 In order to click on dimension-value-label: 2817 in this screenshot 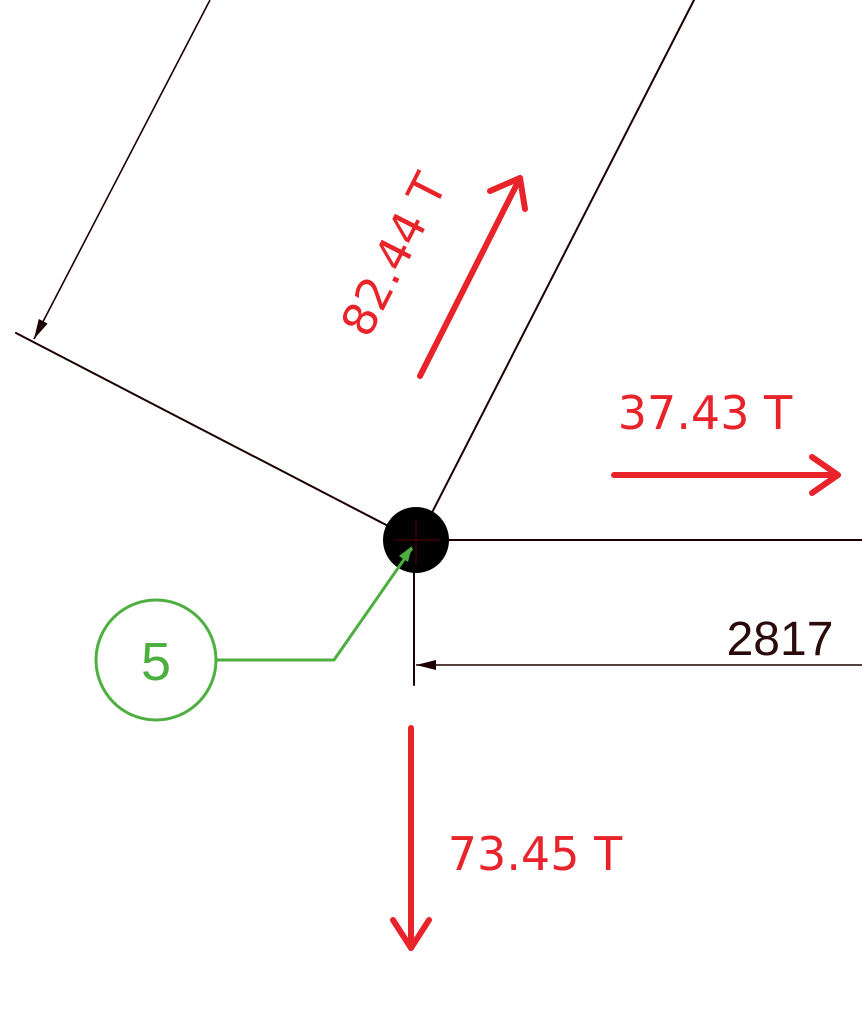, I will do `click(780, 639)`.